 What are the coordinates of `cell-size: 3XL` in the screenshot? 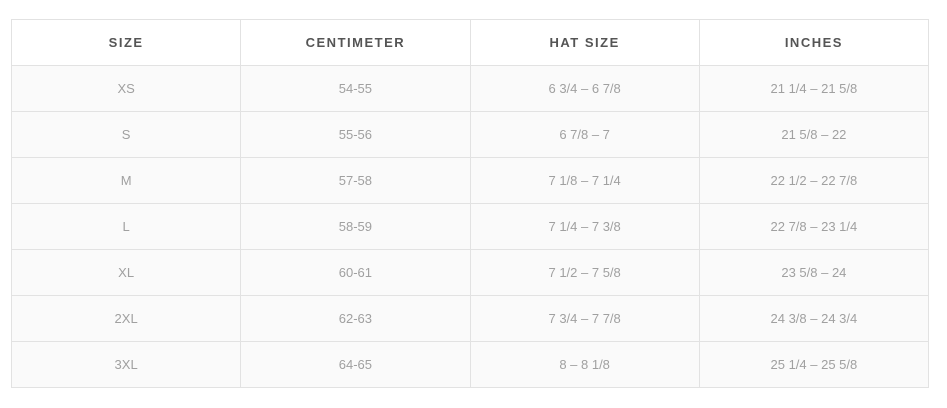 It's located at (126, 364).